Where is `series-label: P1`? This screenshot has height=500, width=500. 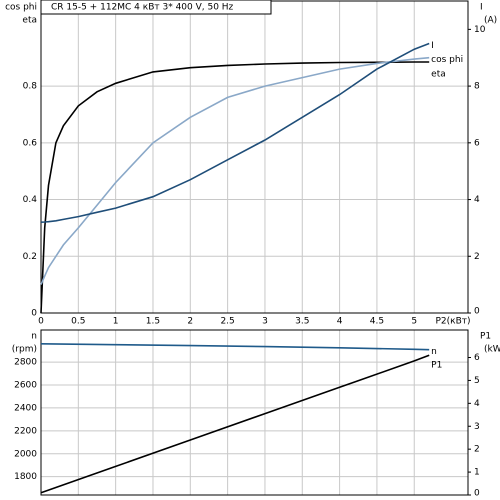 series-label: P1 is located at coordinates (436, 366).